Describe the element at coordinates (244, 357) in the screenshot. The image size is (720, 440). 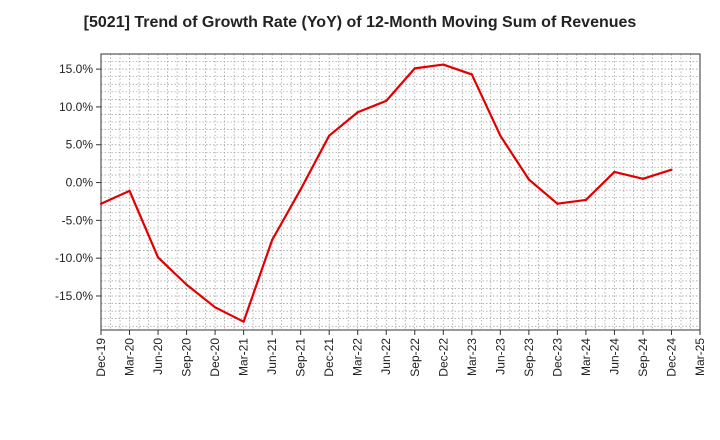
I see `x-tick-label: Mar-21` at that location.